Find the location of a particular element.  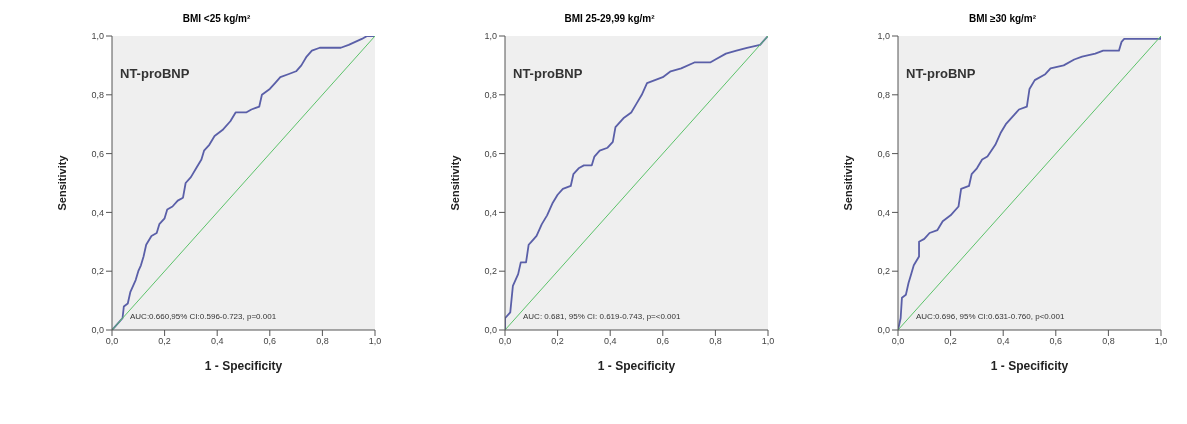

chart-title: BMI ≥30 kg/m² is located at coordinates (1002, 19).